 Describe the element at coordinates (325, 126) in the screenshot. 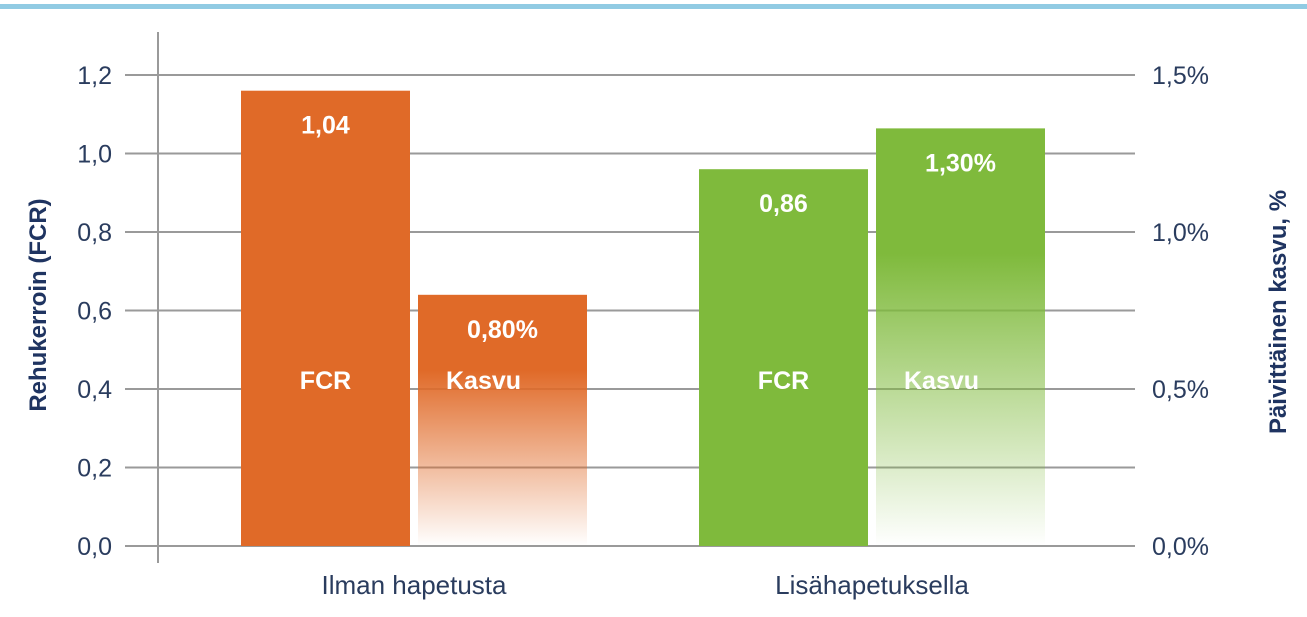

I see `bar-value-label: 1,04` at that location.